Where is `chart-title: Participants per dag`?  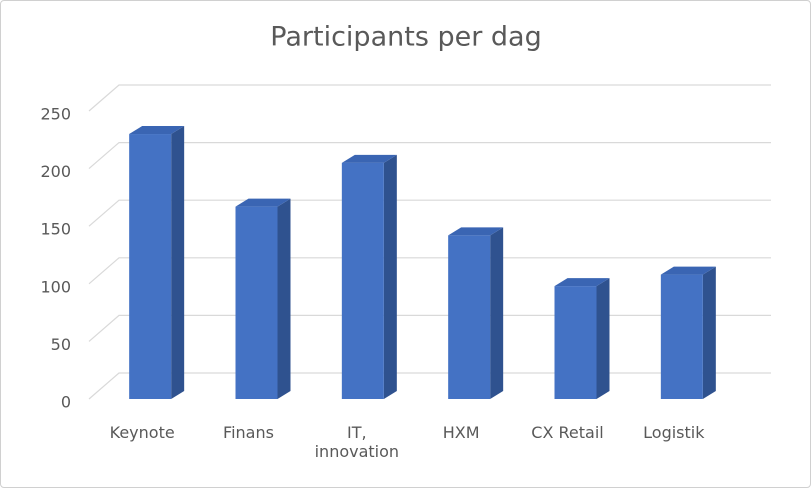
chart-title: Participants per dag is located at coordinates (405, 37).